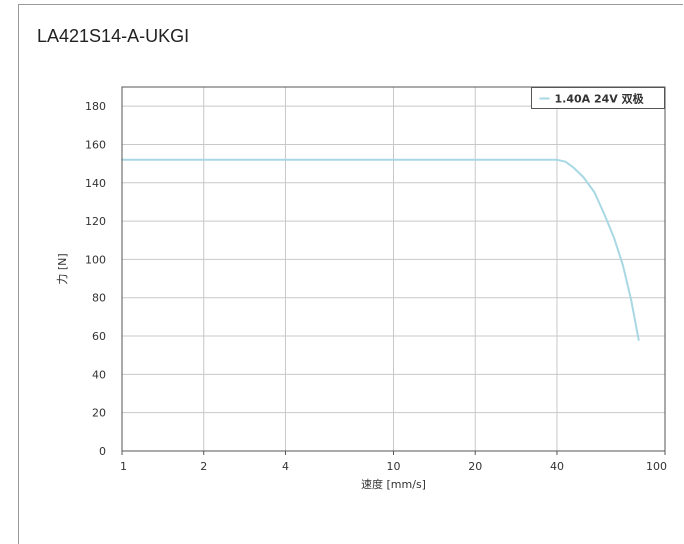  Describe the element at coordinates (285, 466) in the screenshot. I see `x-tick-label: 4` at that location.